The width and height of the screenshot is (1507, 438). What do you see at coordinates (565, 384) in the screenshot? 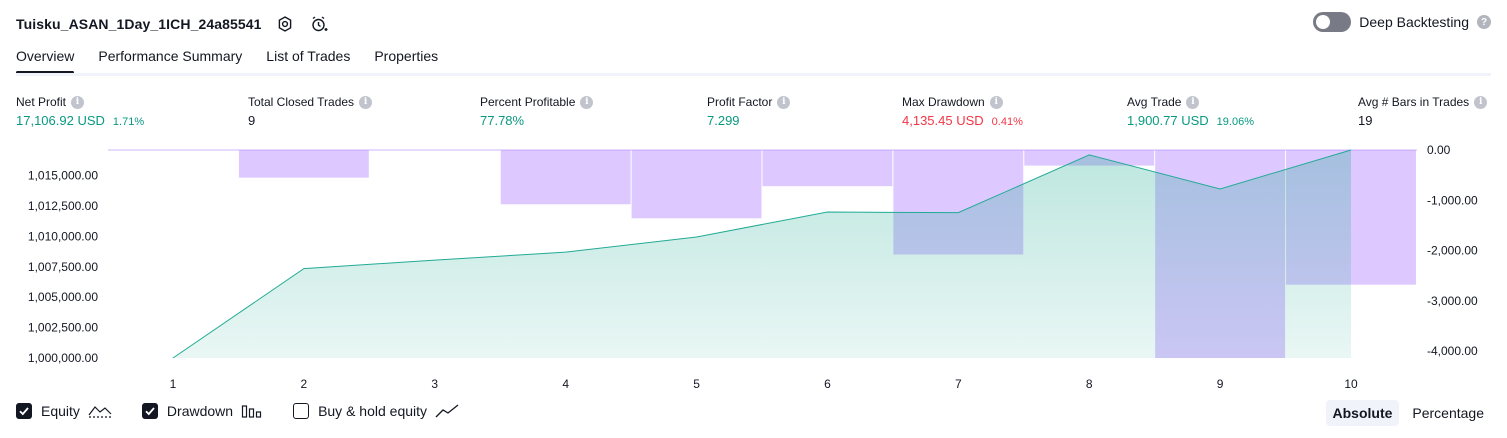
I see `x-axis-tick: 4` at bounding box center [565, 384].